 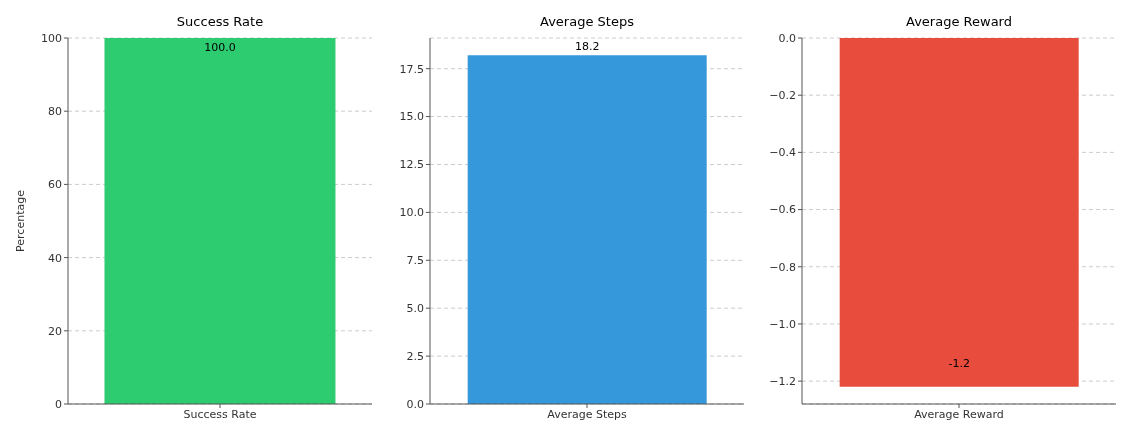 I want to click on y-tick-label: −1.2, so click(x=782, y=382).